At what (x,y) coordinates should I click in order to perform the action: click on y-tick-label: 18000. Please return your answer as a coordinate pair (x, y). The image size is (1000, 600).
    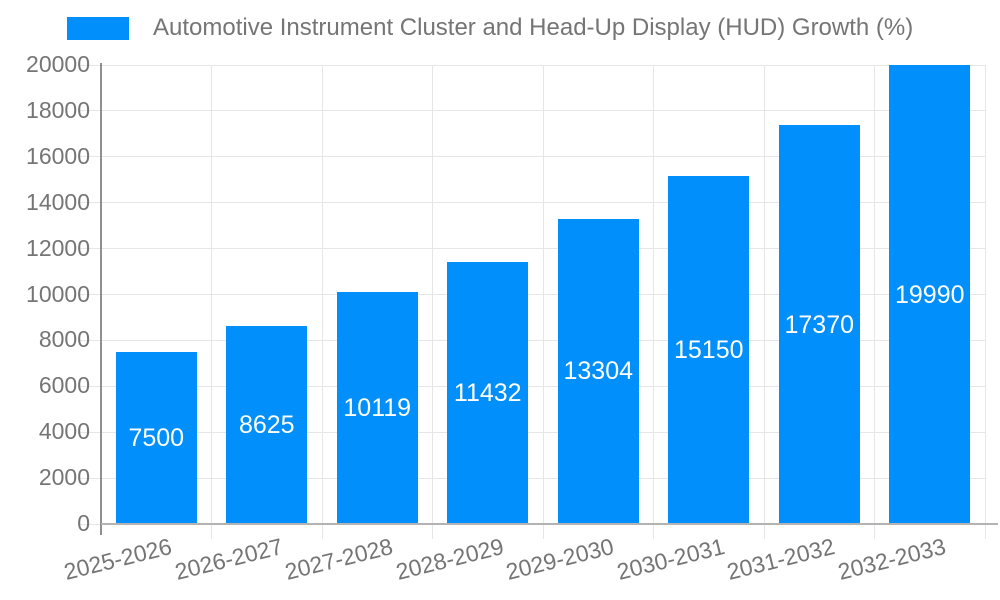
    Looking at the image, I should click on (58, 109).